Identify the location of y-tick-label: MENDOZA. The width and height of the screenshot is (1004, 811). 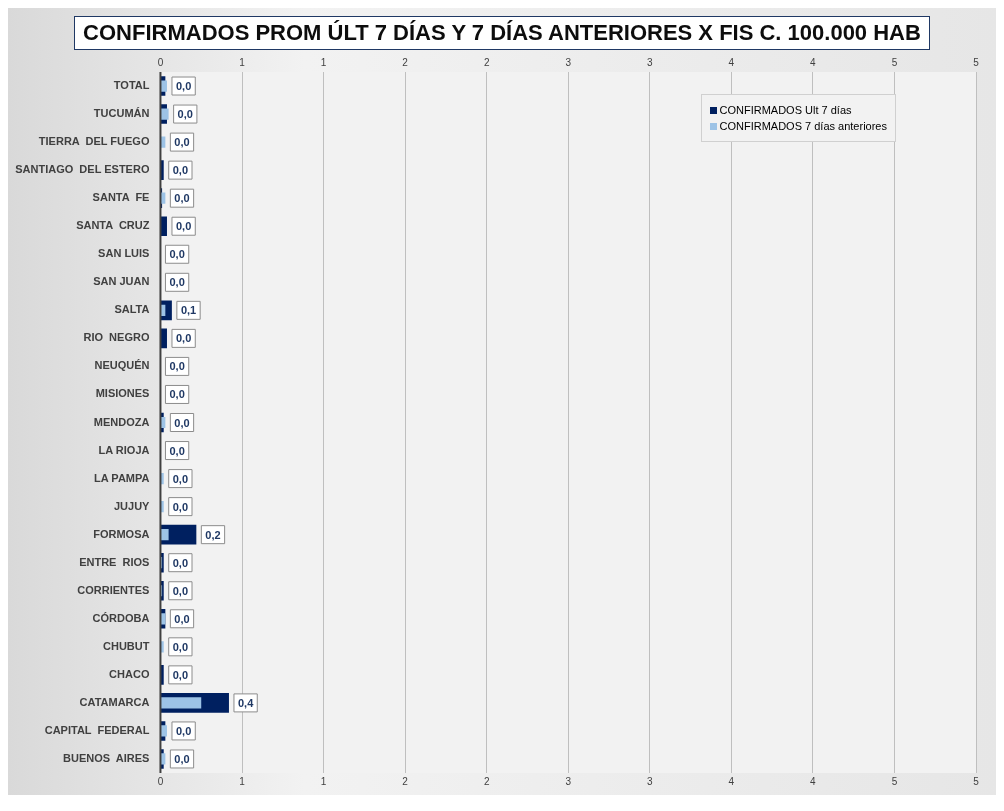
(121, 421).